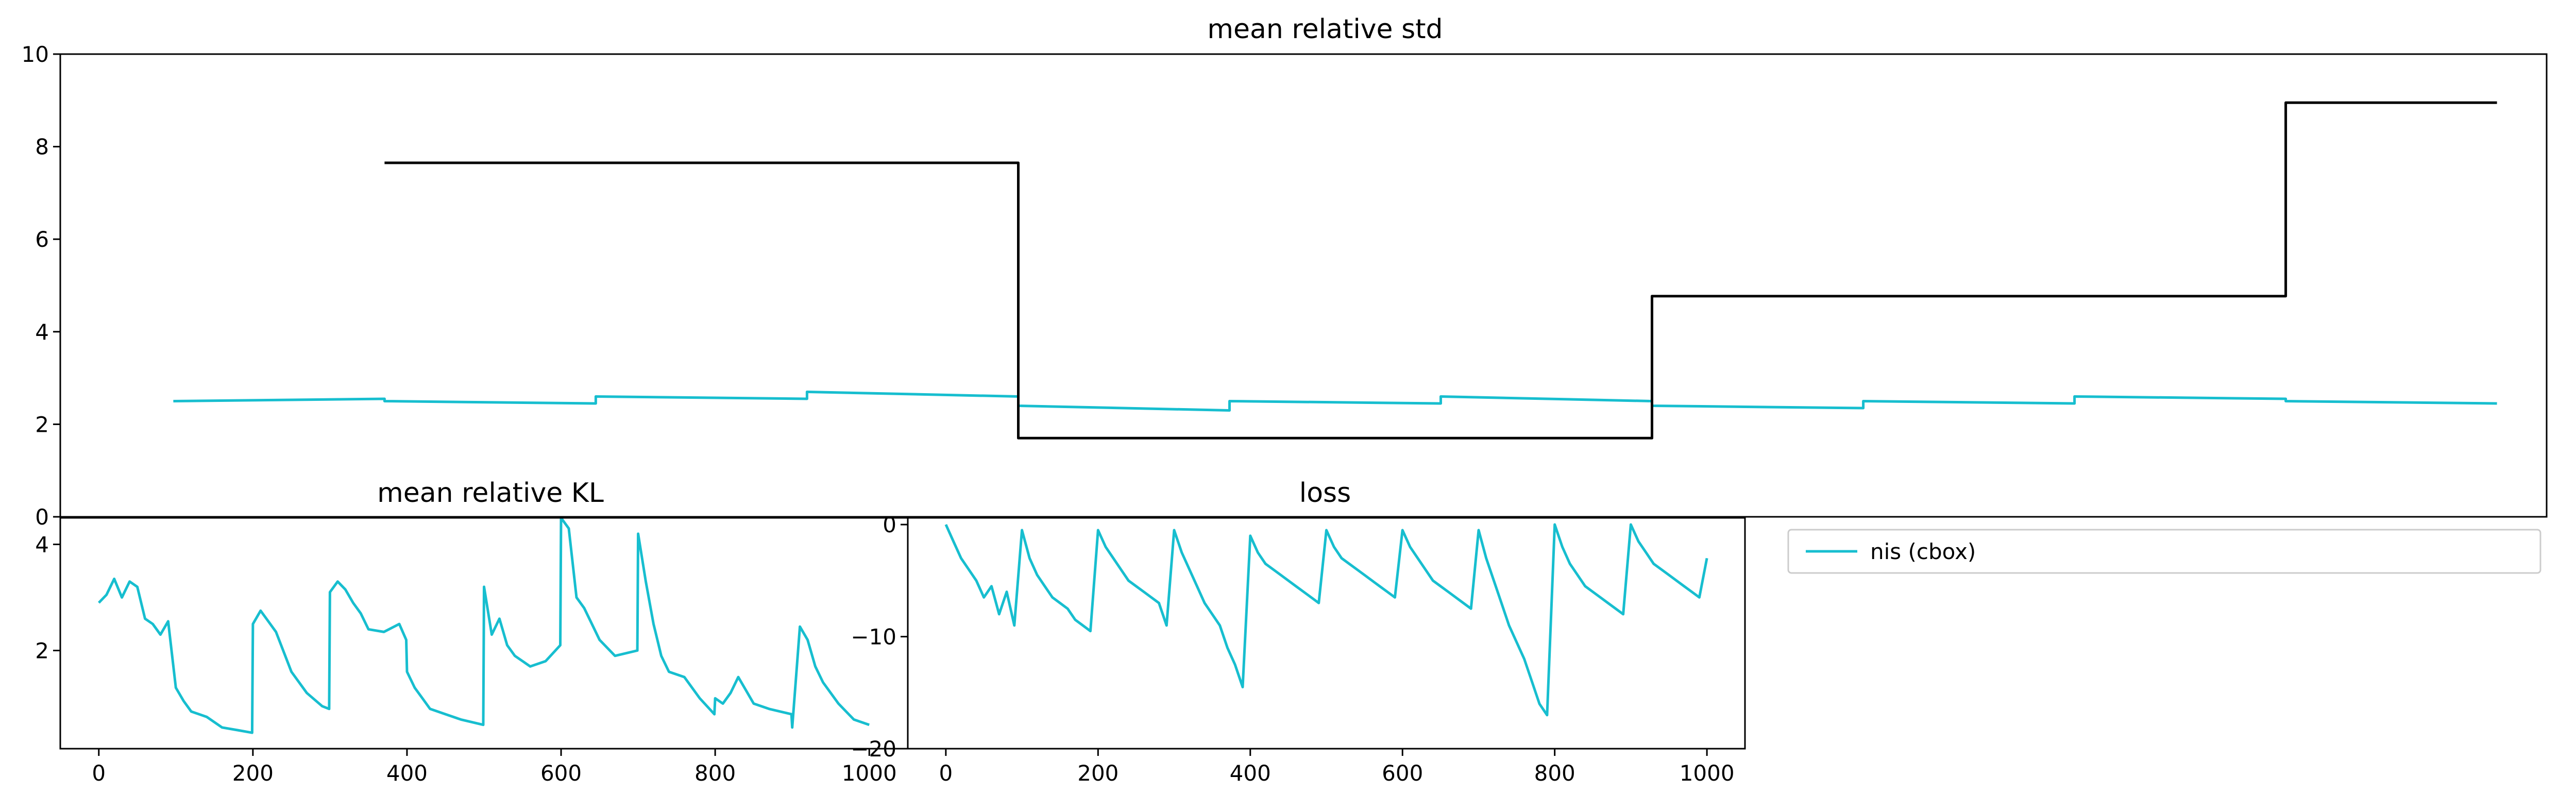 This screenshot has height=810, width=2576. What do you see at coordinates (1923, 551) in the screenshot?
I see `legend-label: nis (cbox)` at bounding box center [1923, 551].